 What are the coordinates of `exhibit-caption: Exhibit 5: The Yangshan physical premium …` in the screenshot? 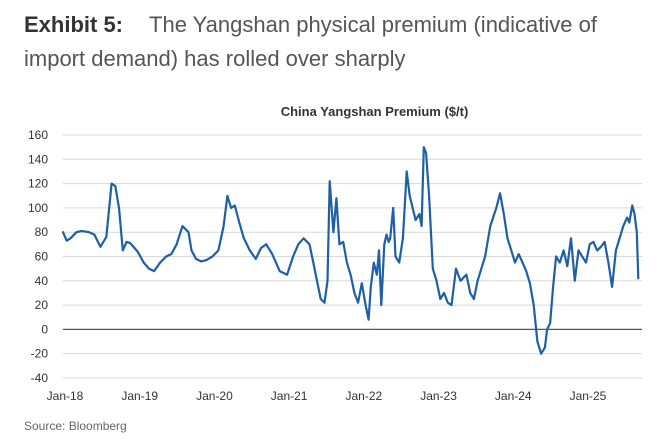 It's located at (339, 42).